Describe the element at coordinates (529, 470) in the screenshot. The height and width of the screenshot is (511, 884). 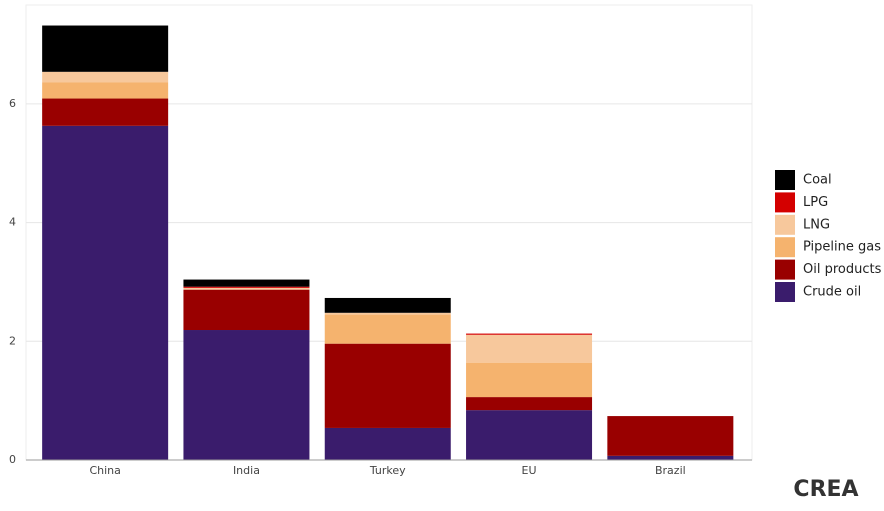
I see `x-tick-label: EU` at that location.